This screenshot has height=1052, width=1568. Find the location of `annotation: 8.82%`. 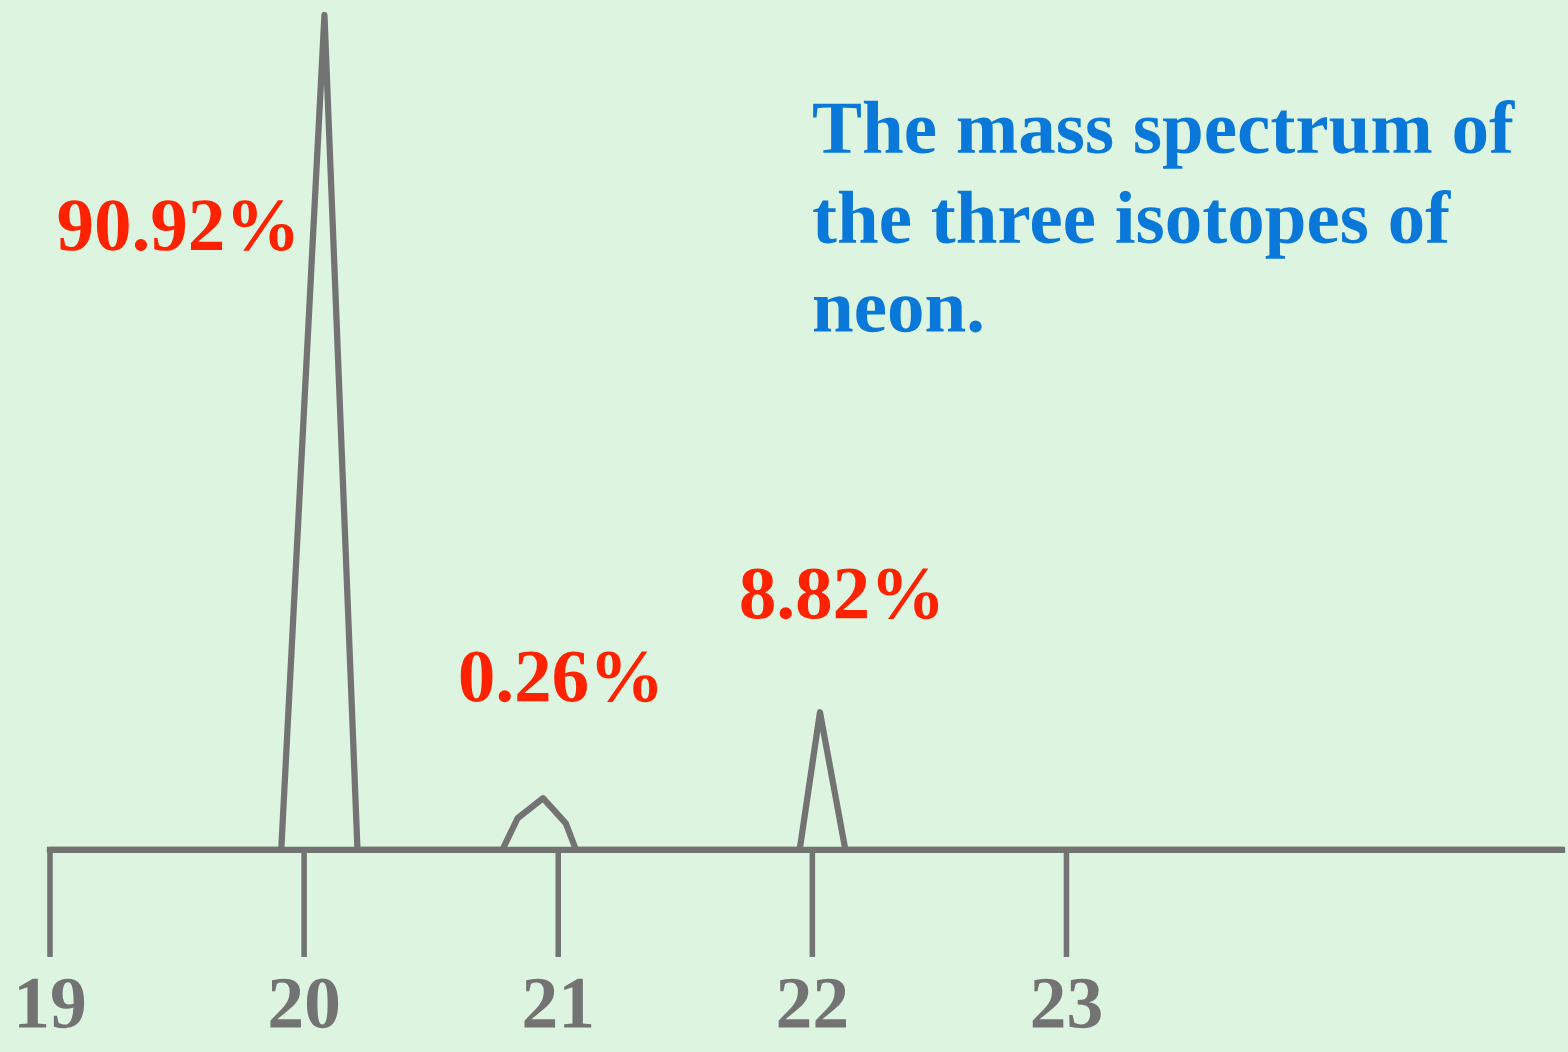

annotation: 8.82% is located at coordinates (840, 594).